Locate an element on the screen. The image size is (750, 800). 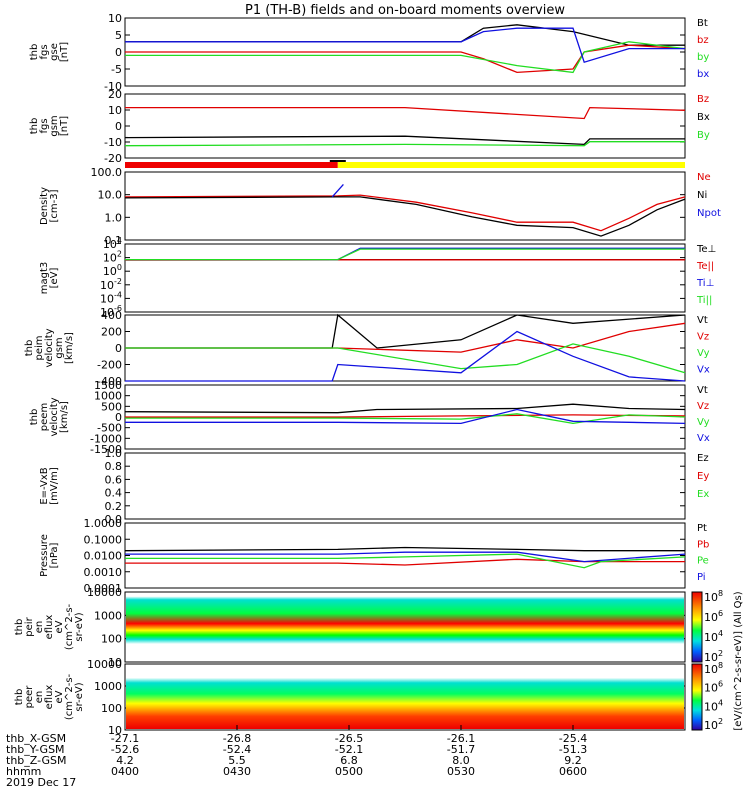
y-tick-label: 0.1 is located at coordinates (114, 240).